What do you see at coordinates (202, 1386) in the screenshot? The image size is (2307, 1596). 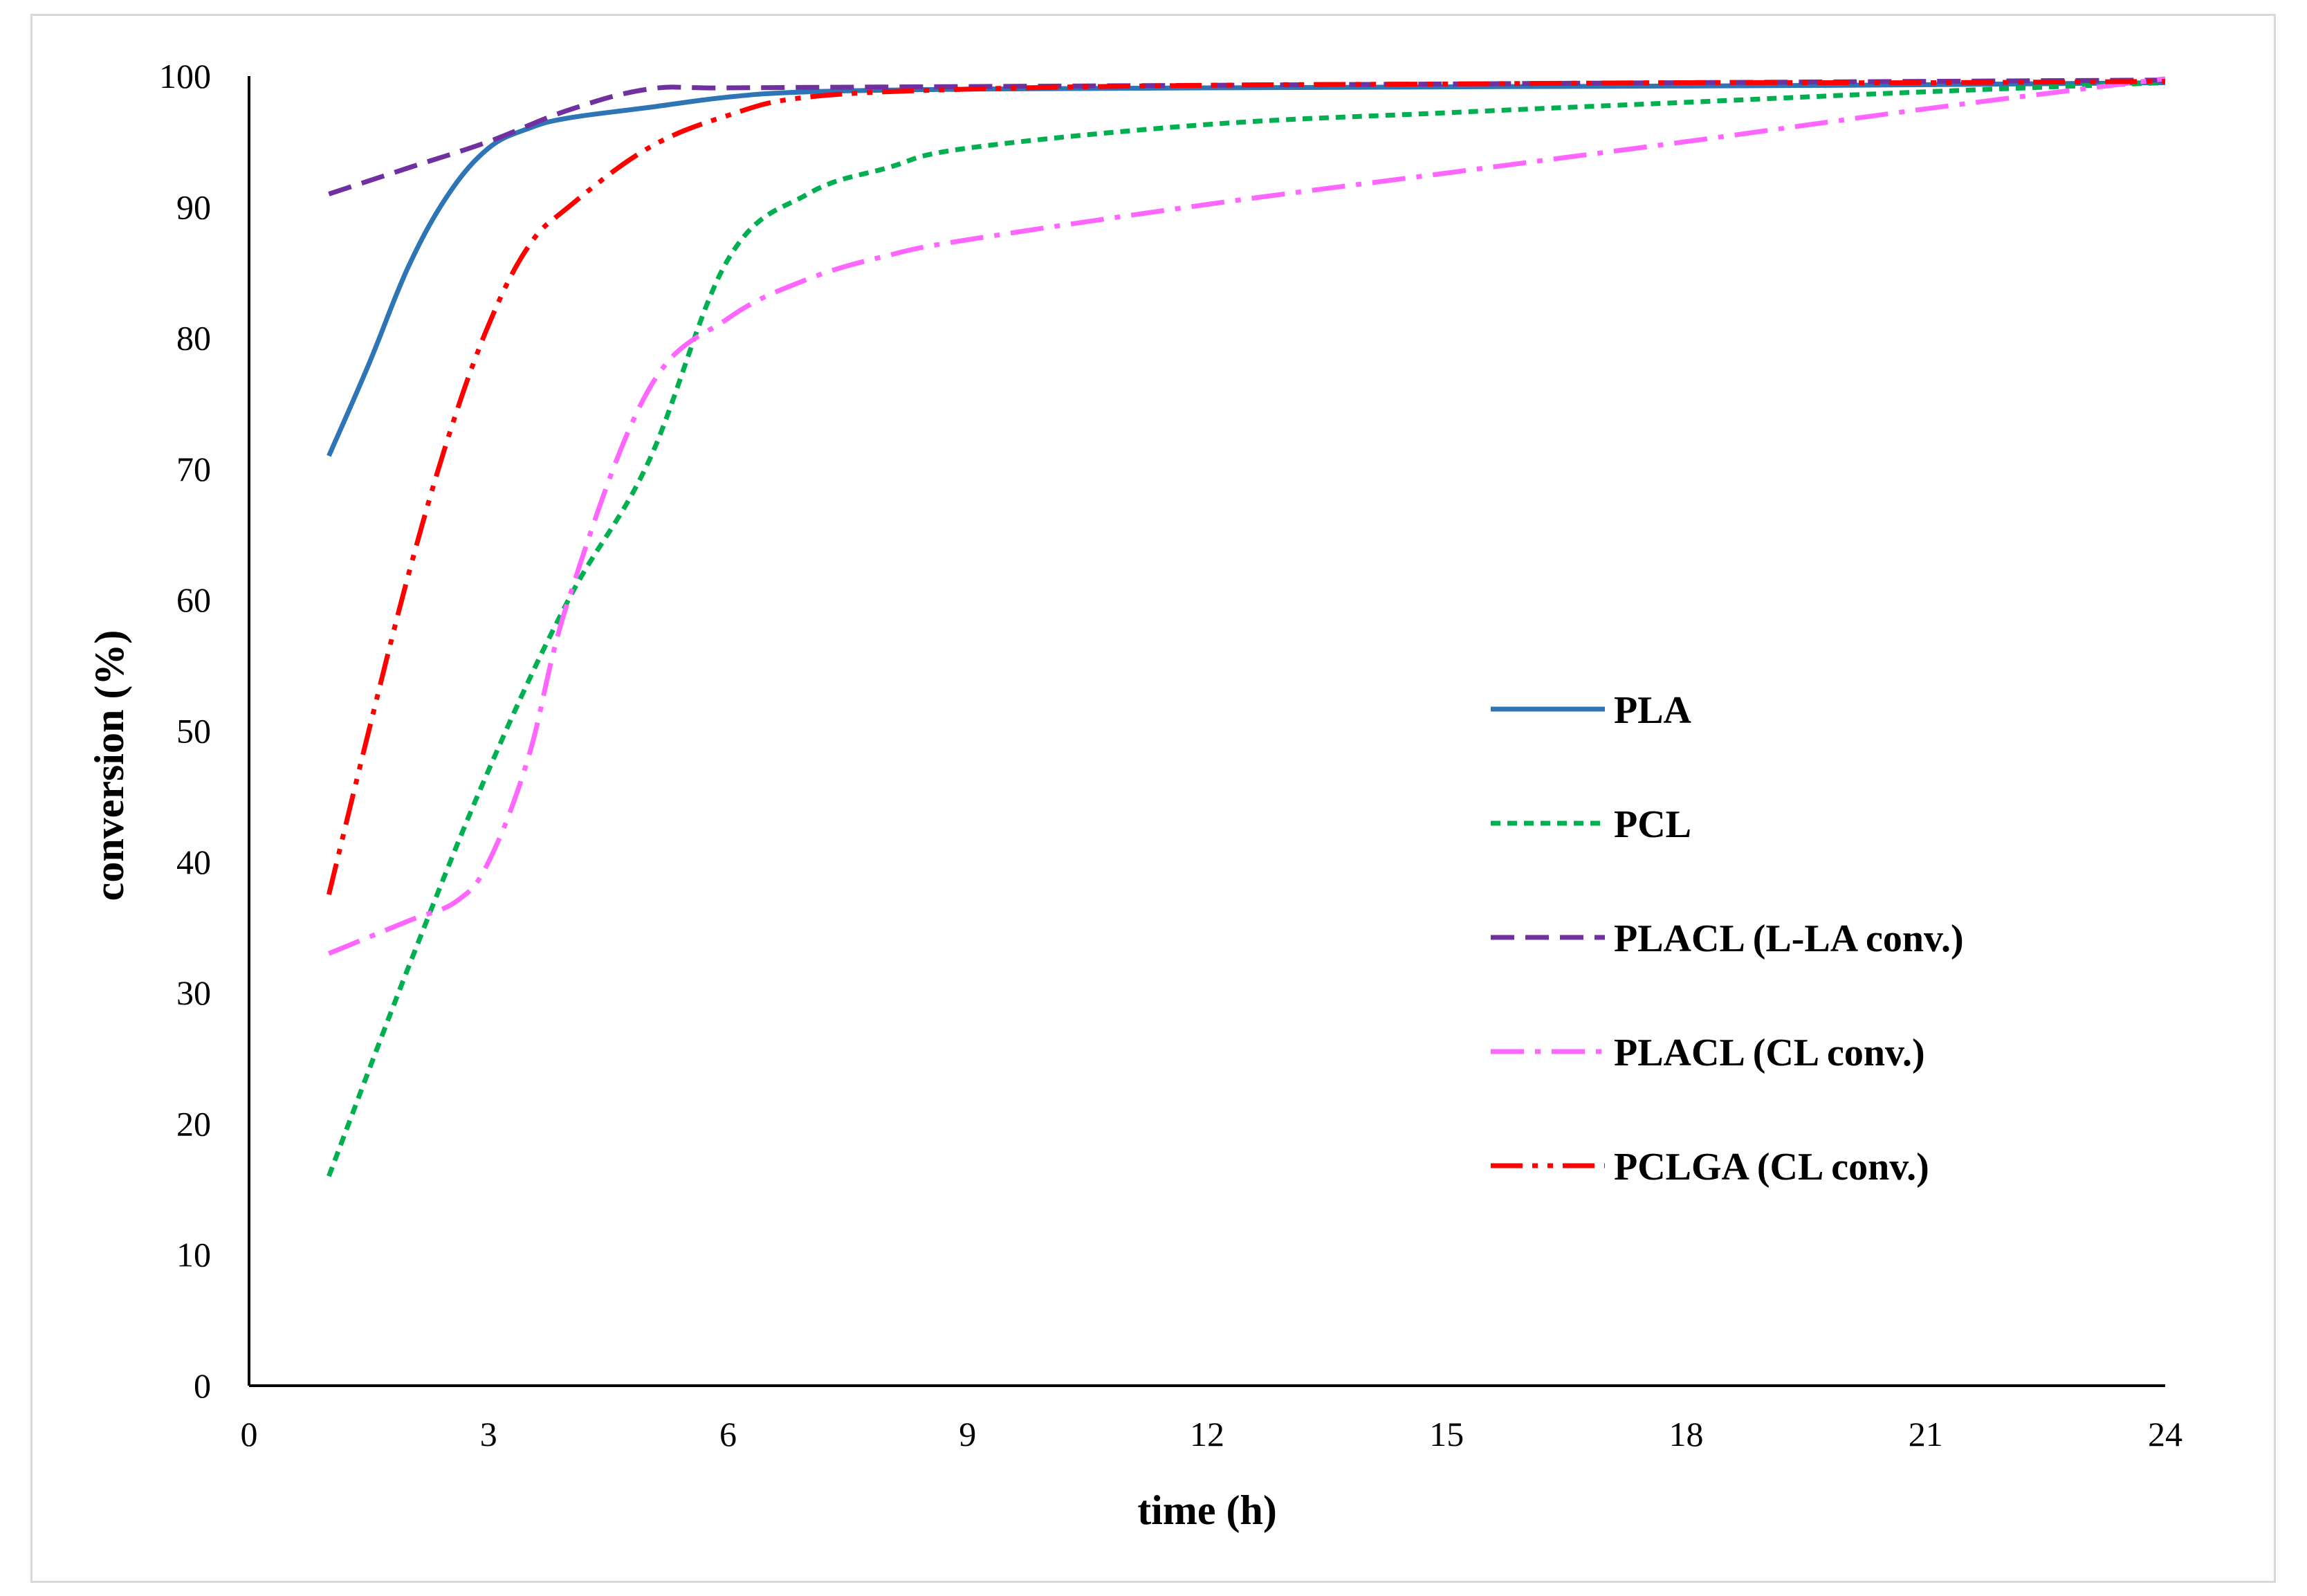 I see `y-tick-label: 0` at bounding box center [202, 1386].